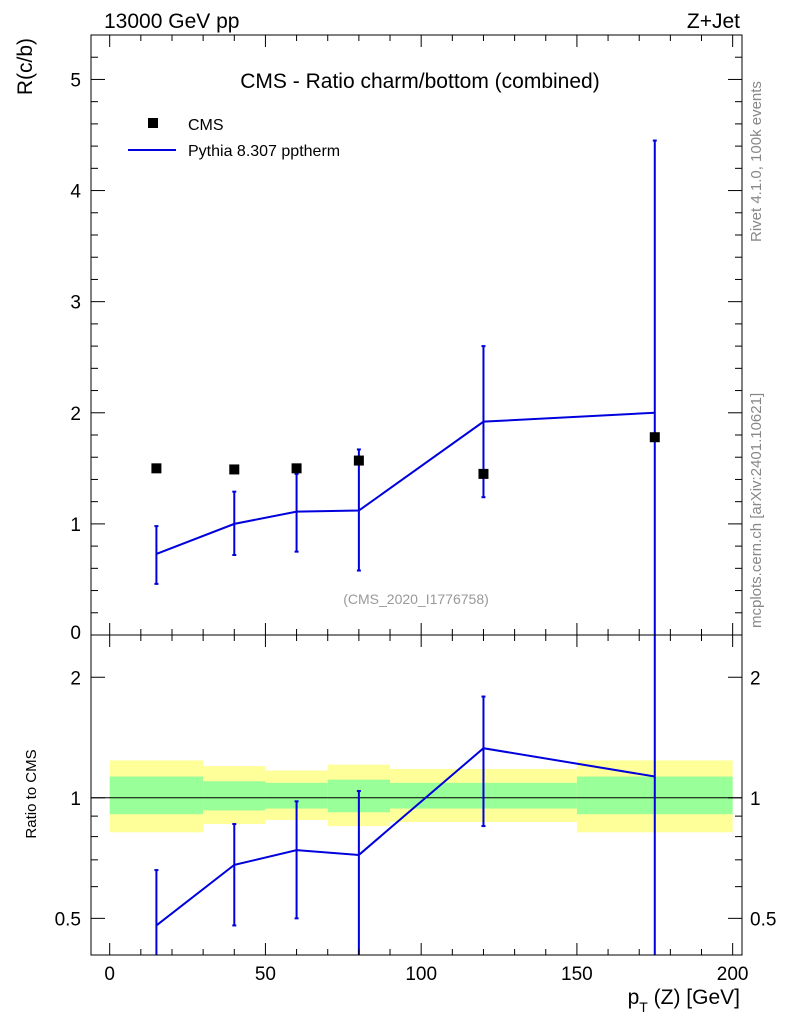 The width and height of the screenshot is (786, 1024). I want to click on ratio-y-tick-label-right: 1, so click(755, 799).